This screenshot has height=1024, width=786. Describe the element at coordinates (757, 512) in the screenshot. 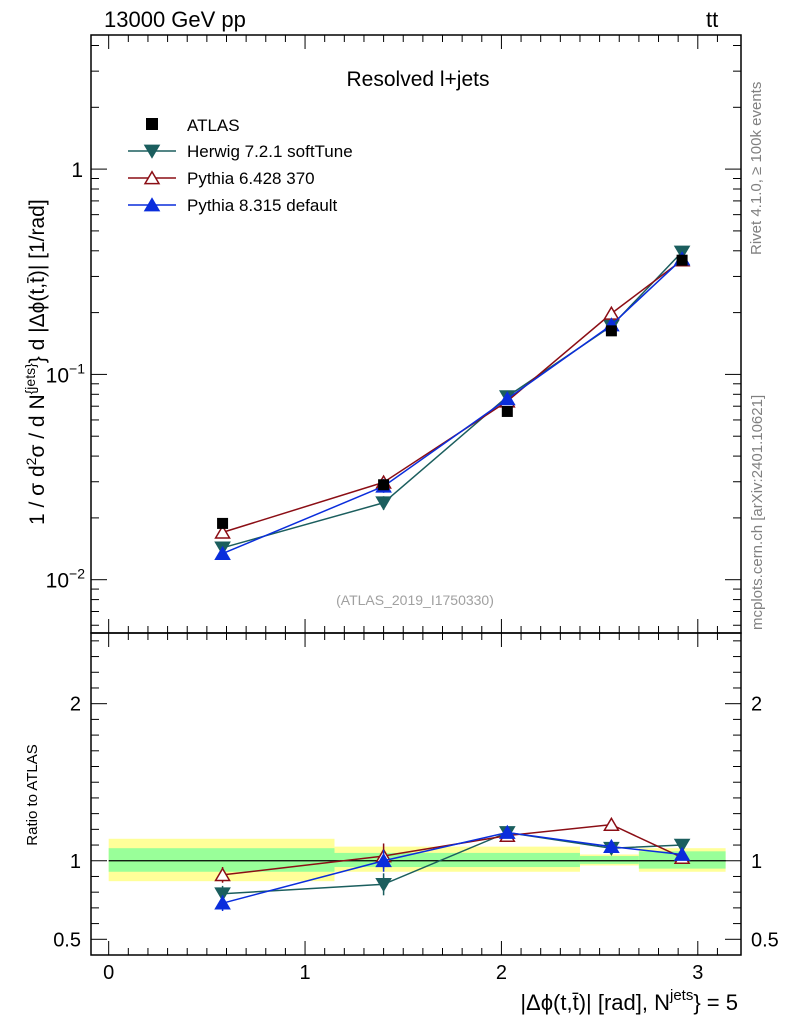

I see `mcplots-label: mcplots.cern.ch [arXiv:2401.10621]` at that location.